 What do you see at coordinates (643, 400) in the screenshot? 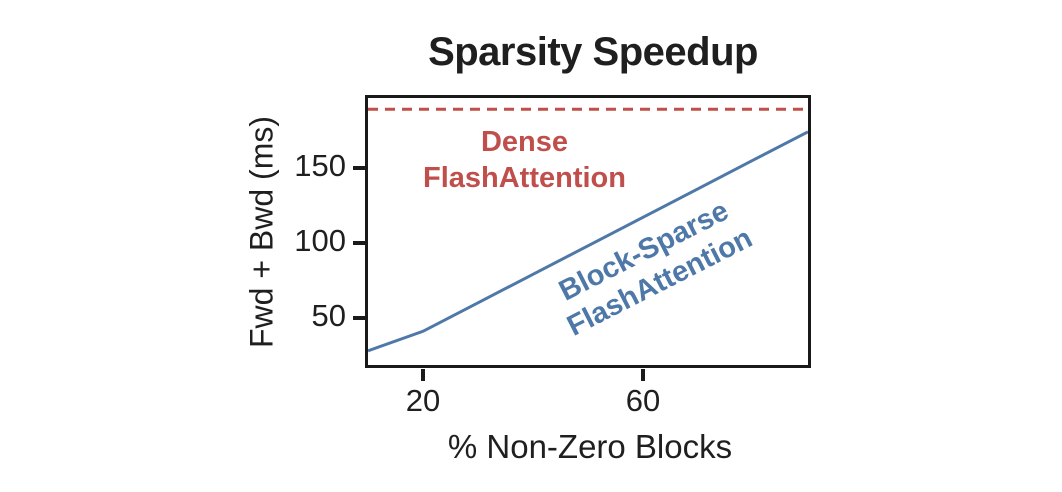
I see `x-tick-label: 60` at bounding box center [643, 400].